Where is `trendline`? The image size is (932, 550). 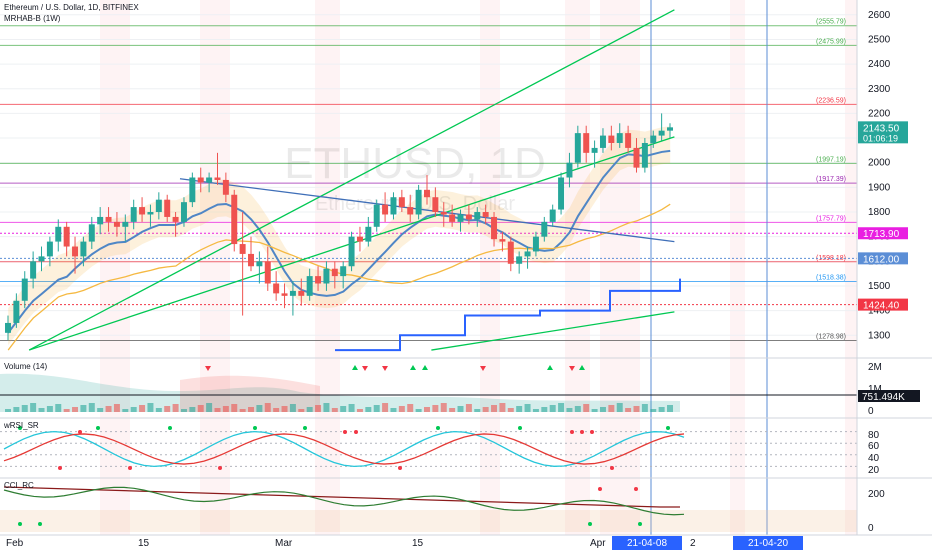 trendline is located at coordinates (427, 210).